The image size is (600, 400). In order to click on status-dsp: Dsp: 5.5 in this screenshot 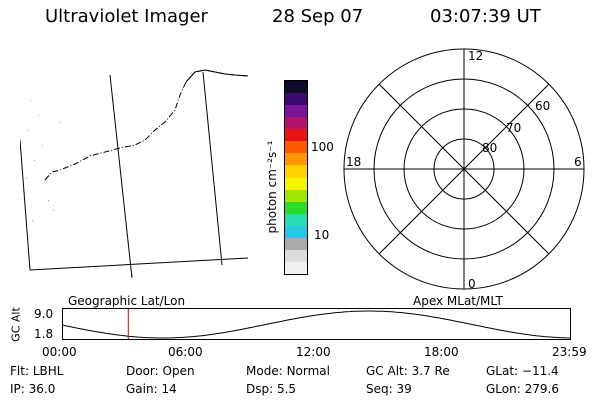, I will do `click(271, 389)`.